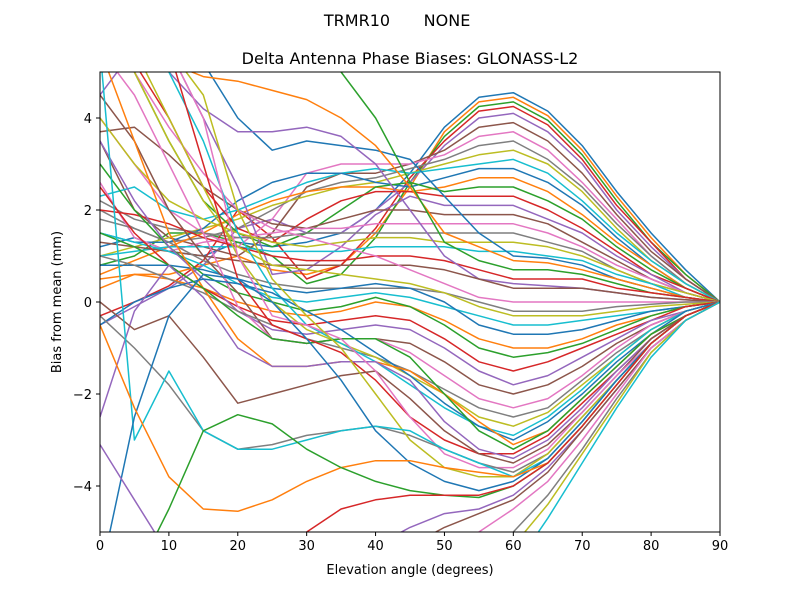  I want to click on series-line-s32, so click(410, 311).